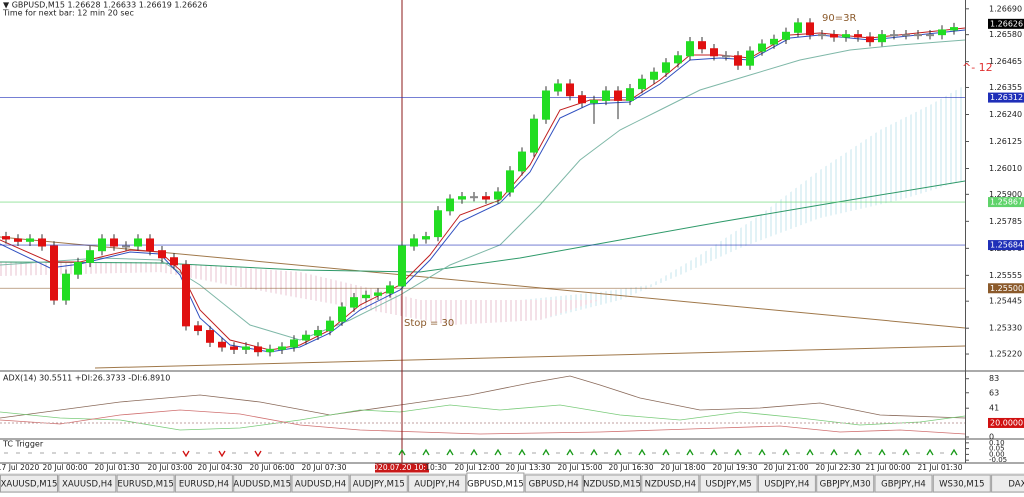  What do you see at coordinates (1016, 485) in the screenshot?
I see `tab-label: DAX3` at bounding box center [1016, 485].